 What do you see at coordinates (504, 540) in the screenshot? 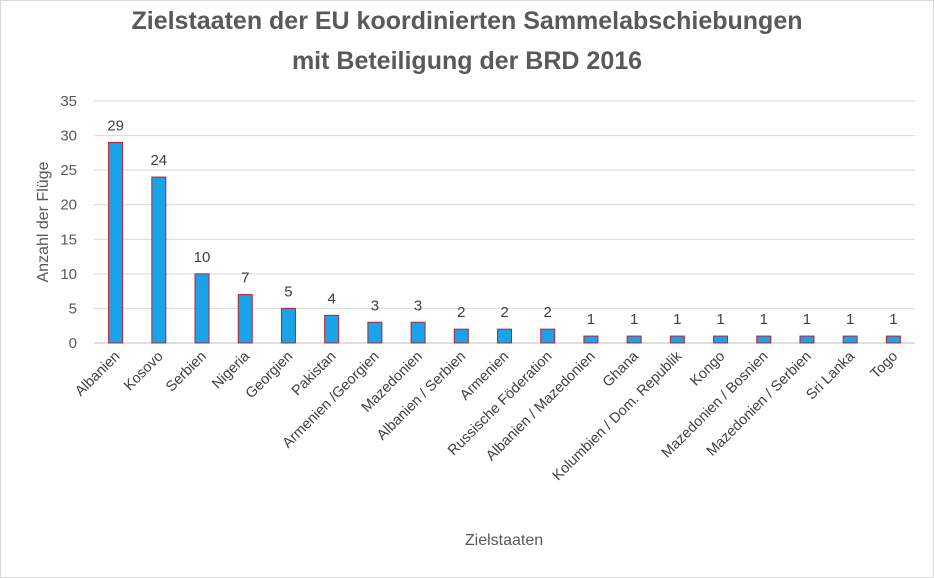
I see `x-axis-title: Zielstaaten` at bounding box center [504, 540].